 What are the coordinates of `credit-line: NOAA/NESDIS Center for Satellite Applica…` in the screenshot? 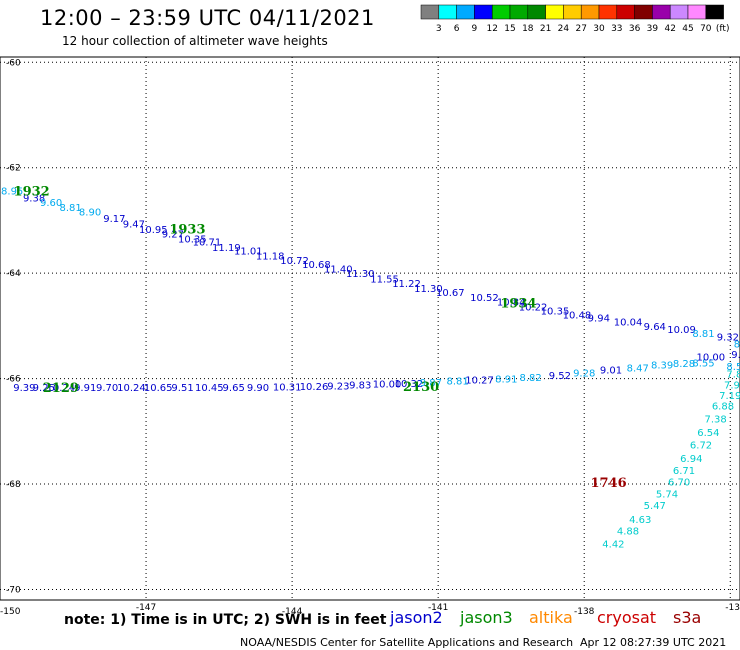 It's located at (407, 642).